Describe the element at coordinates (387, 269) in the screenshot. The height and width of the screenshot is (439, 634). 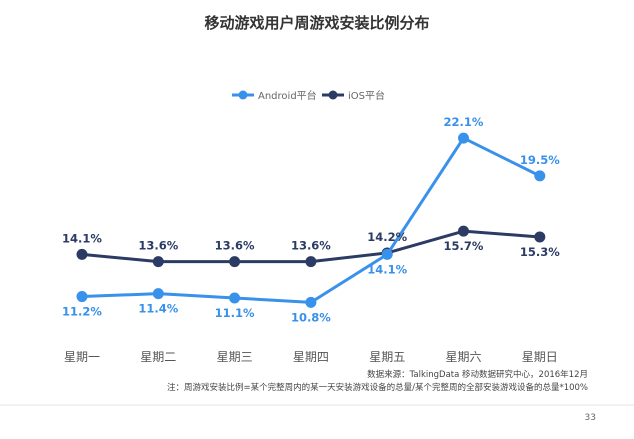
I see `data-label-android: 14.1%` at that location.